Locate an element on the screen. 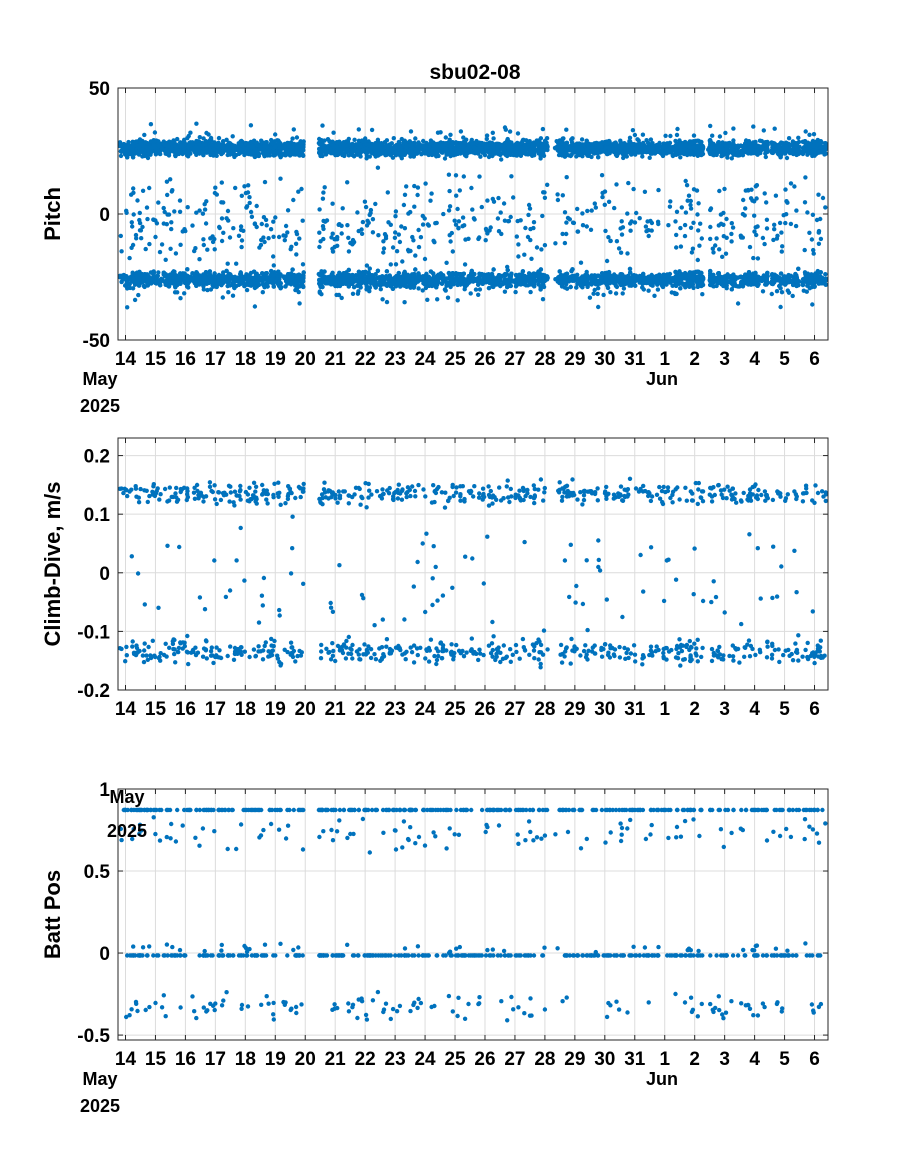 The height and width of the screenshot is (1170, 916). chart-title: sbu02-08 is located at coordinates (474, 72).